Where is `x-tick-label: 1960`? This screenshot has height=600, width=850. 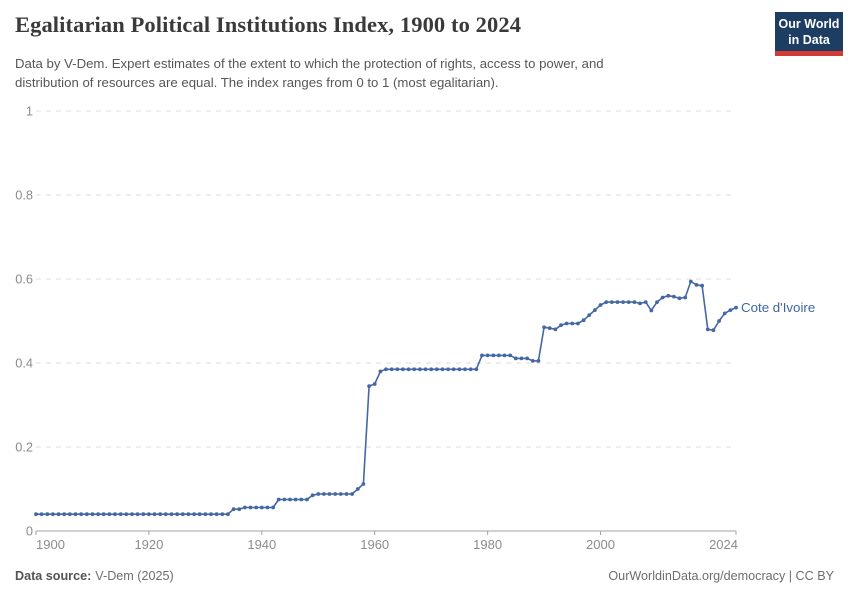 x-tick-label: 1960 is located at coordinates (374, 544).